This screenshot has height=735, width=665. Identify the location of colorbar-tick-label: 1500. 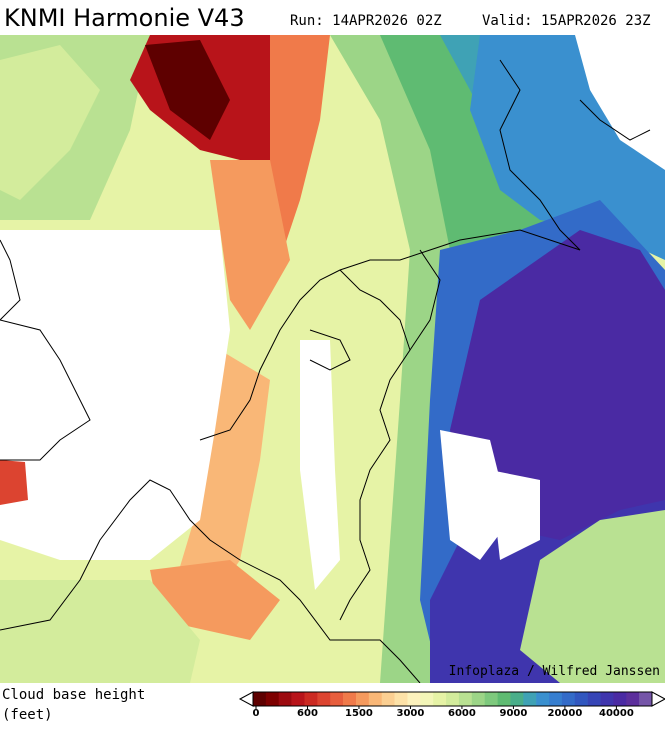
(359, 713).